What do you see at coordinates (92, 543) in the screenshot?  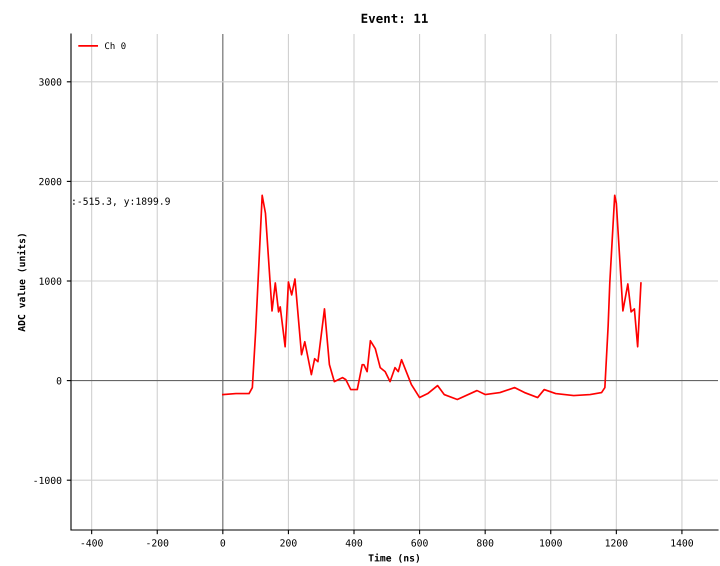 I see `x-tick-label: -400` at bounding box center [92, 543].